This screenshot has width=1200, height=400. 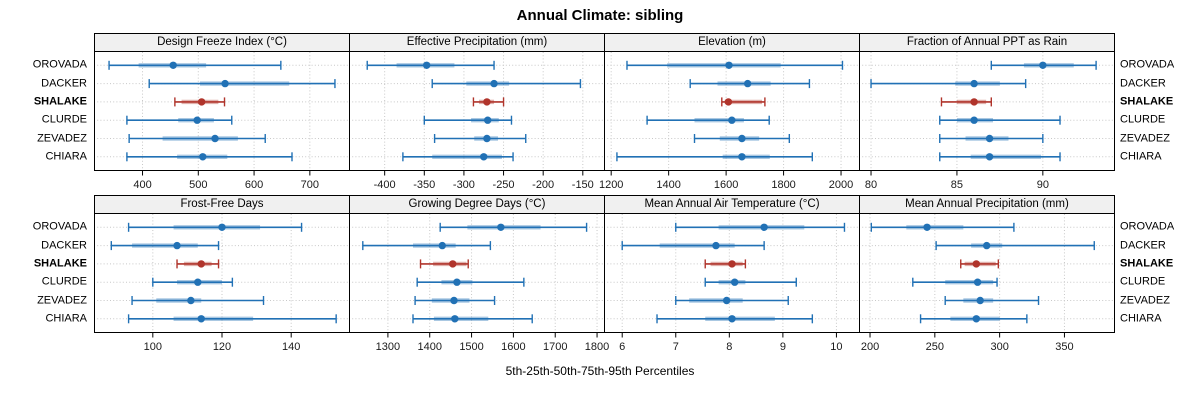 What do you see at coordinates (1145, 300) in the screenshot?
I see `site-label-right-zevadez: ZEVADEZ` at bounding box center [1145, 300].